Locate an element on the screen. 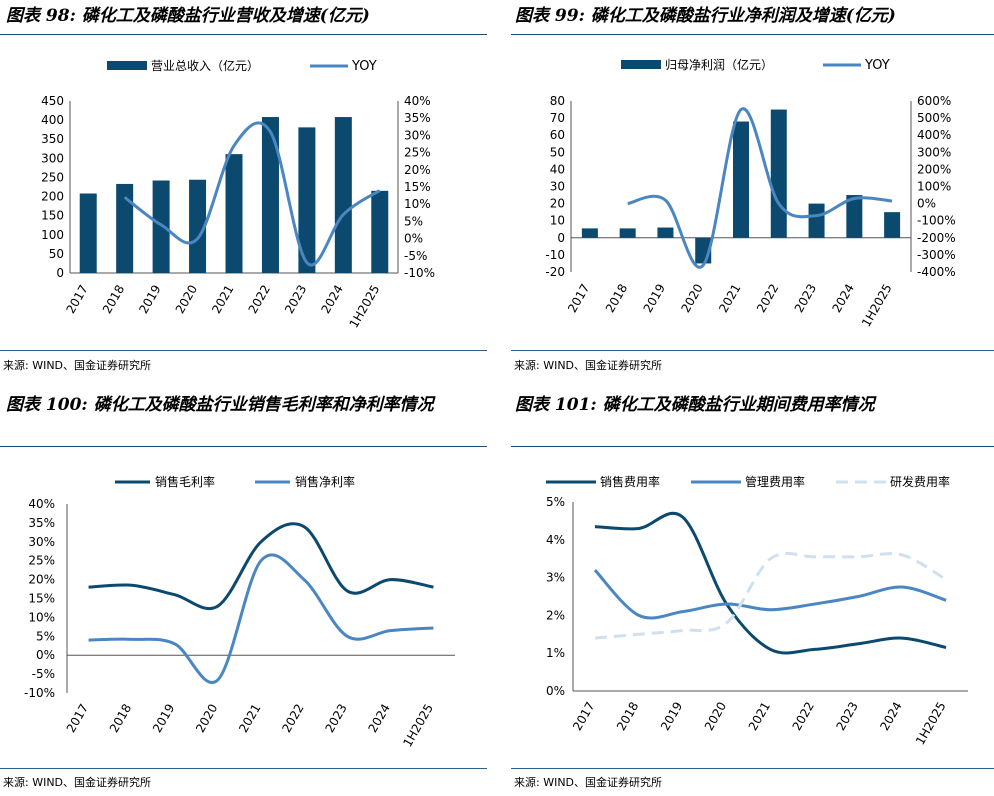 The height and width of the screenshot is (796, 994). chart-title-expense-ratios: 图表 101: 磷化工及磷酸盐行业期间费用率情况 is located at coordinates (695, 405).